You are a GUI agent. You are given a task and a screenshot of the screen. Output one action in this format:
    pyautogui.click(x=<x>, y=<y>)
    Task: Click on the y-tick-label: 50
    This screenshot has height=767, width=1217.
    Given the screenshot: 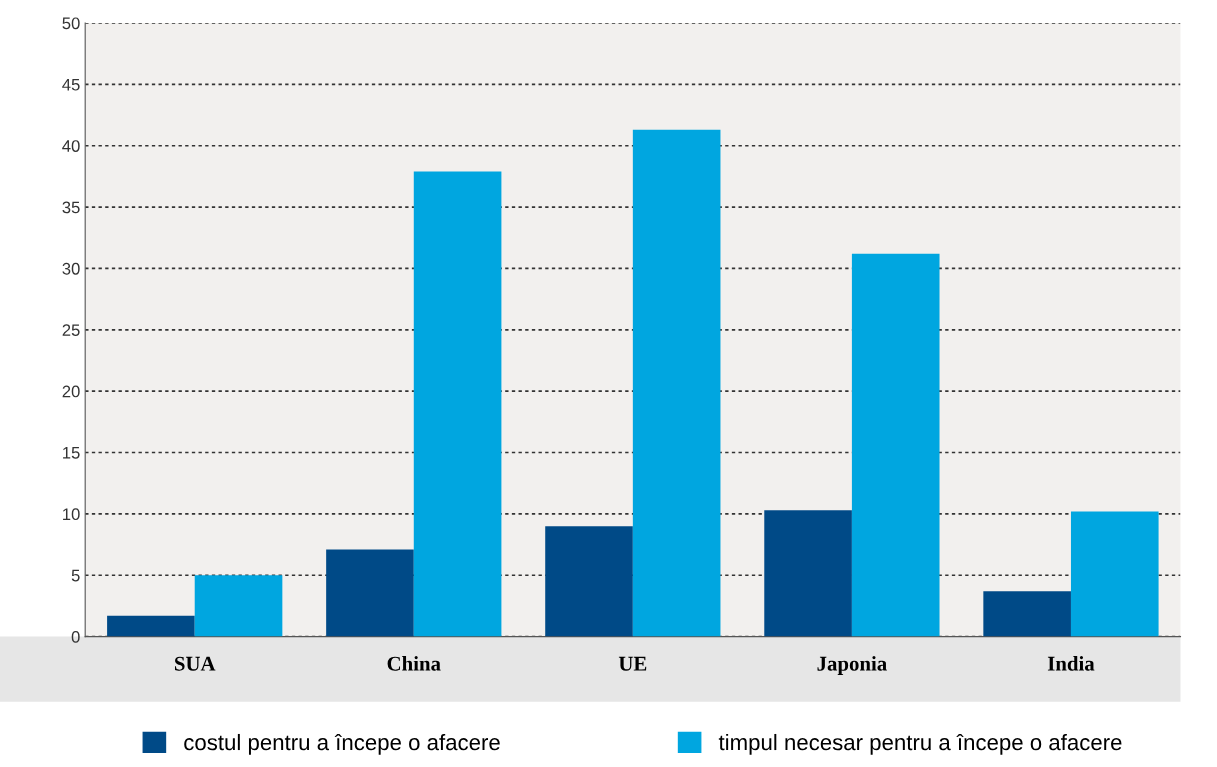 What is the action you would take?
    pyautogui.click(x=71, y=23)
    